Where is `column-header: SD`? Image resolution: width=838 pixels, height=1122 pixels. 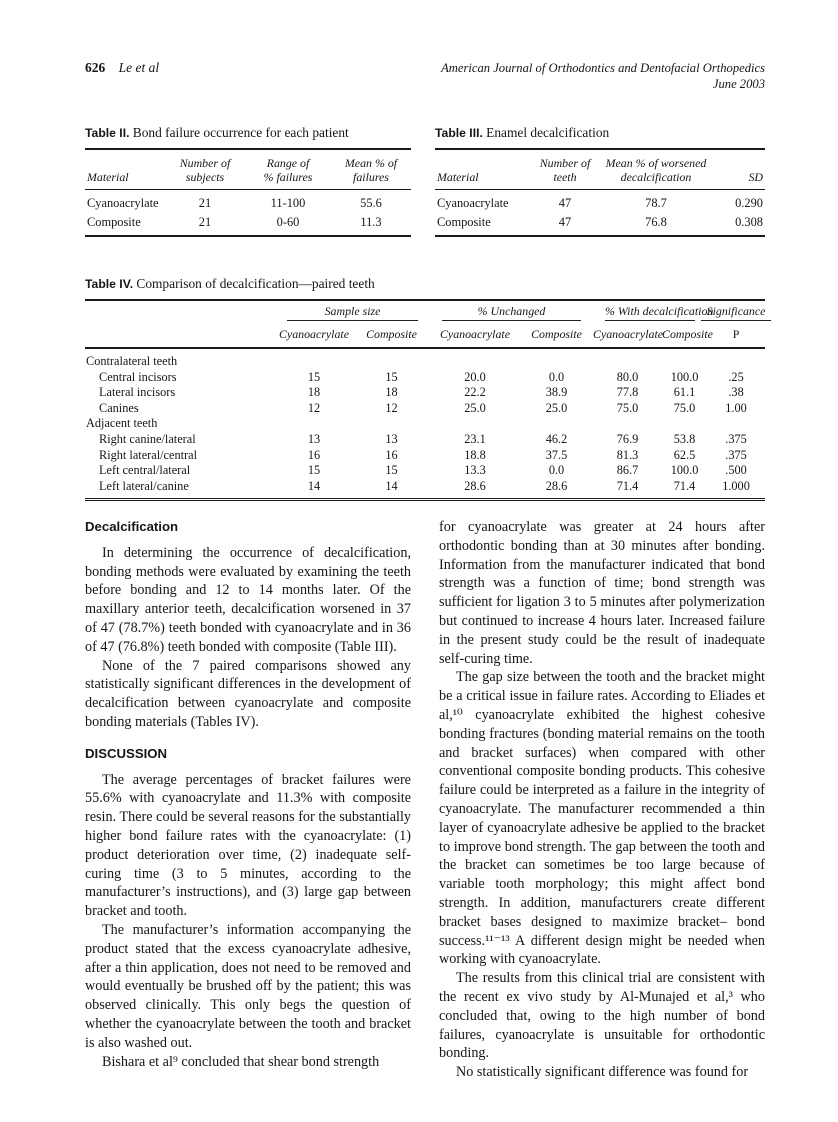
column-header: SD is located at coordinates (738, 169).